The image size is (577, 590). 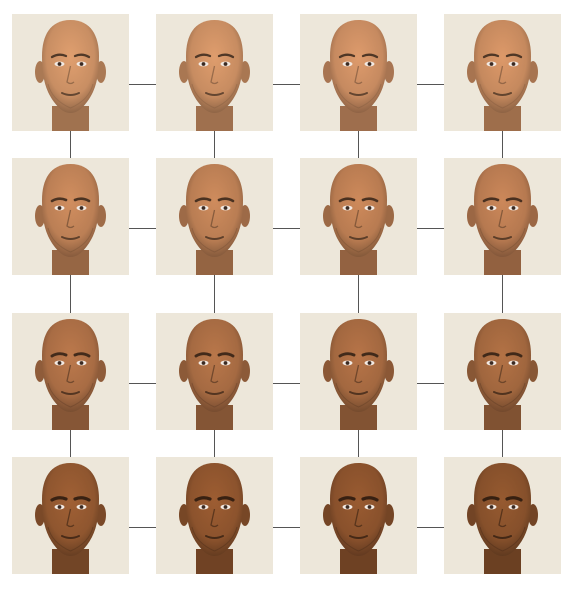 I want to click on face-tile-r2-c4, so click(x=502, y=216).